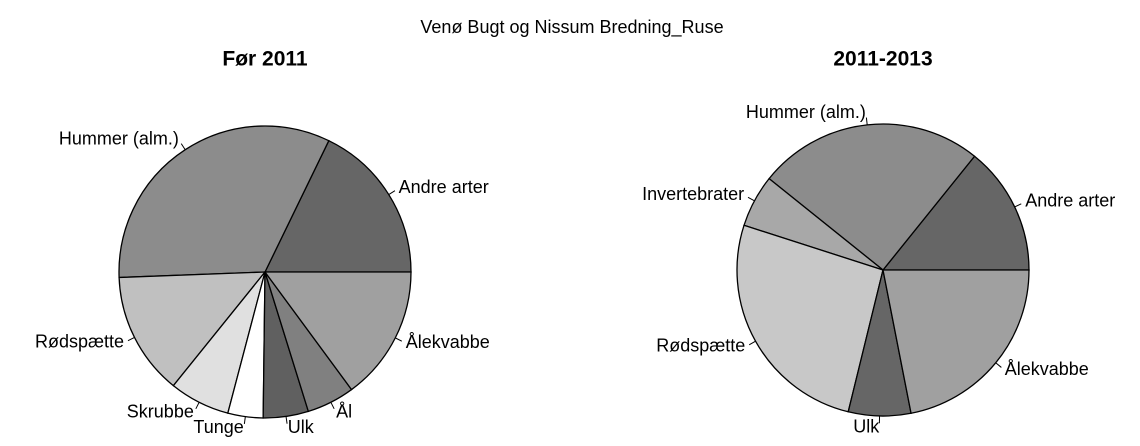 The image size is (1140, 446). Describe the element at coordinates (344, 411) in the screenshot. I see `slice-label: Ål` at that location.